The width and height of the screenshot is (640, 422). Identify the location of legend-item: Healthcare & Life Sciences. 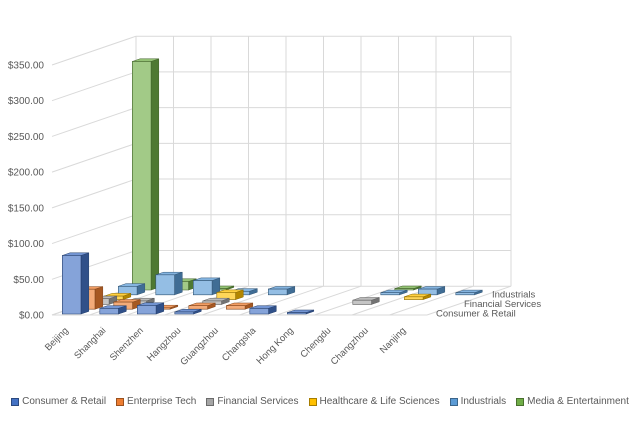
(374, 401).